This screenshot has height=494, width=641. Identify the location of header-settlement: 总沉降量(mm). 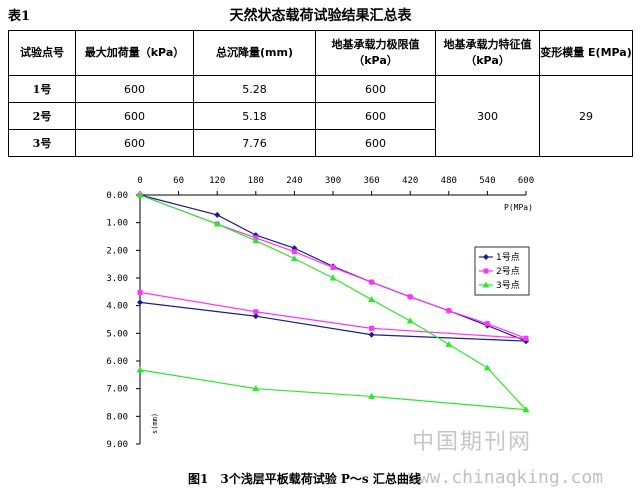
(254, 53).